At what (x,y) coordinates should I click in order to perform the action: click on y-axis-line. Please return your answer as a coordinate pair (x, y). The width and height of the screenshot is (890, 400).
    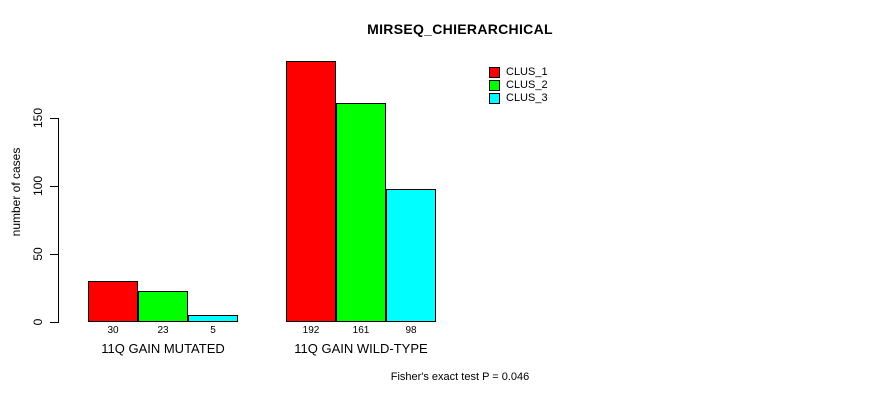
    Looking at the image, I should click on (58, 220).